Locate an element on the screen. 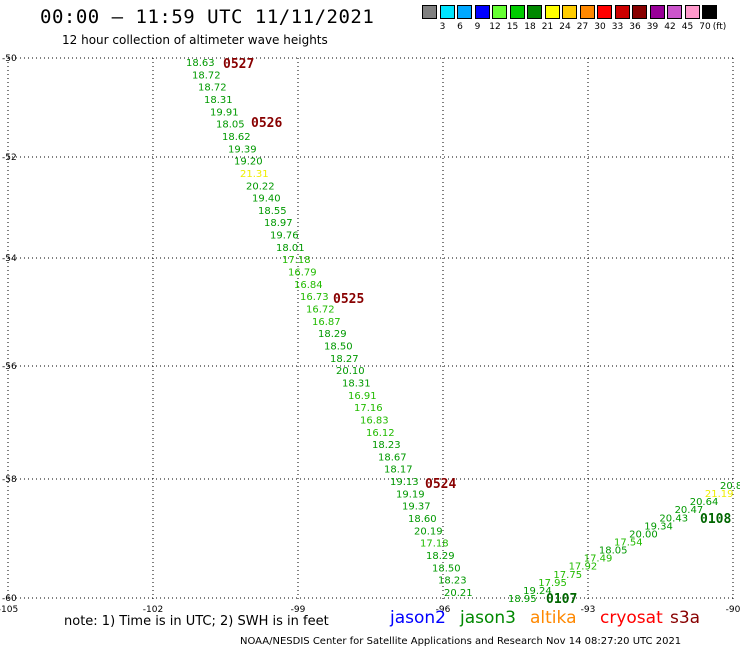  swh-value: 18.95 is located at coordinates (522, 599).